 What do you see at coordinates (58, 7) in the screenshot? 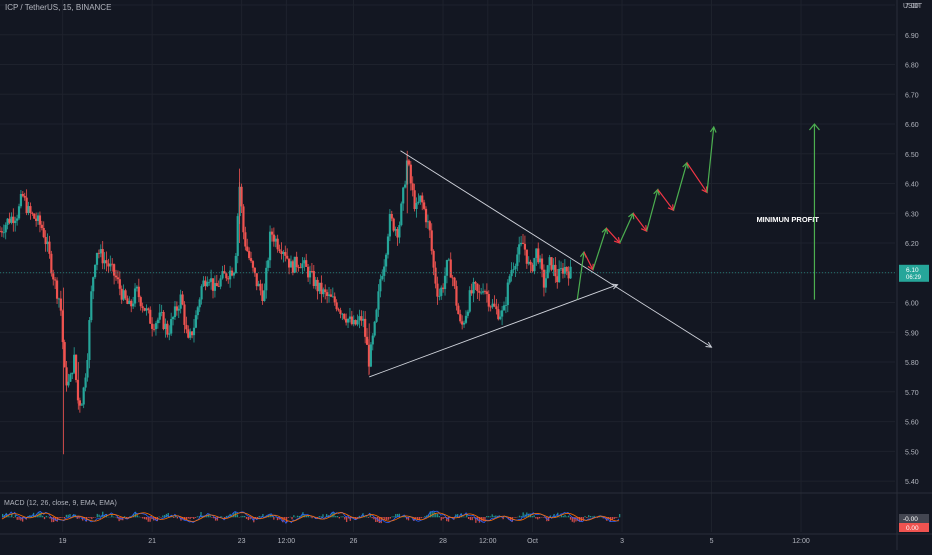
I see `symbol-header: ICP / TetherUS, 15, BINANCE` at bounding box center [58, 7].